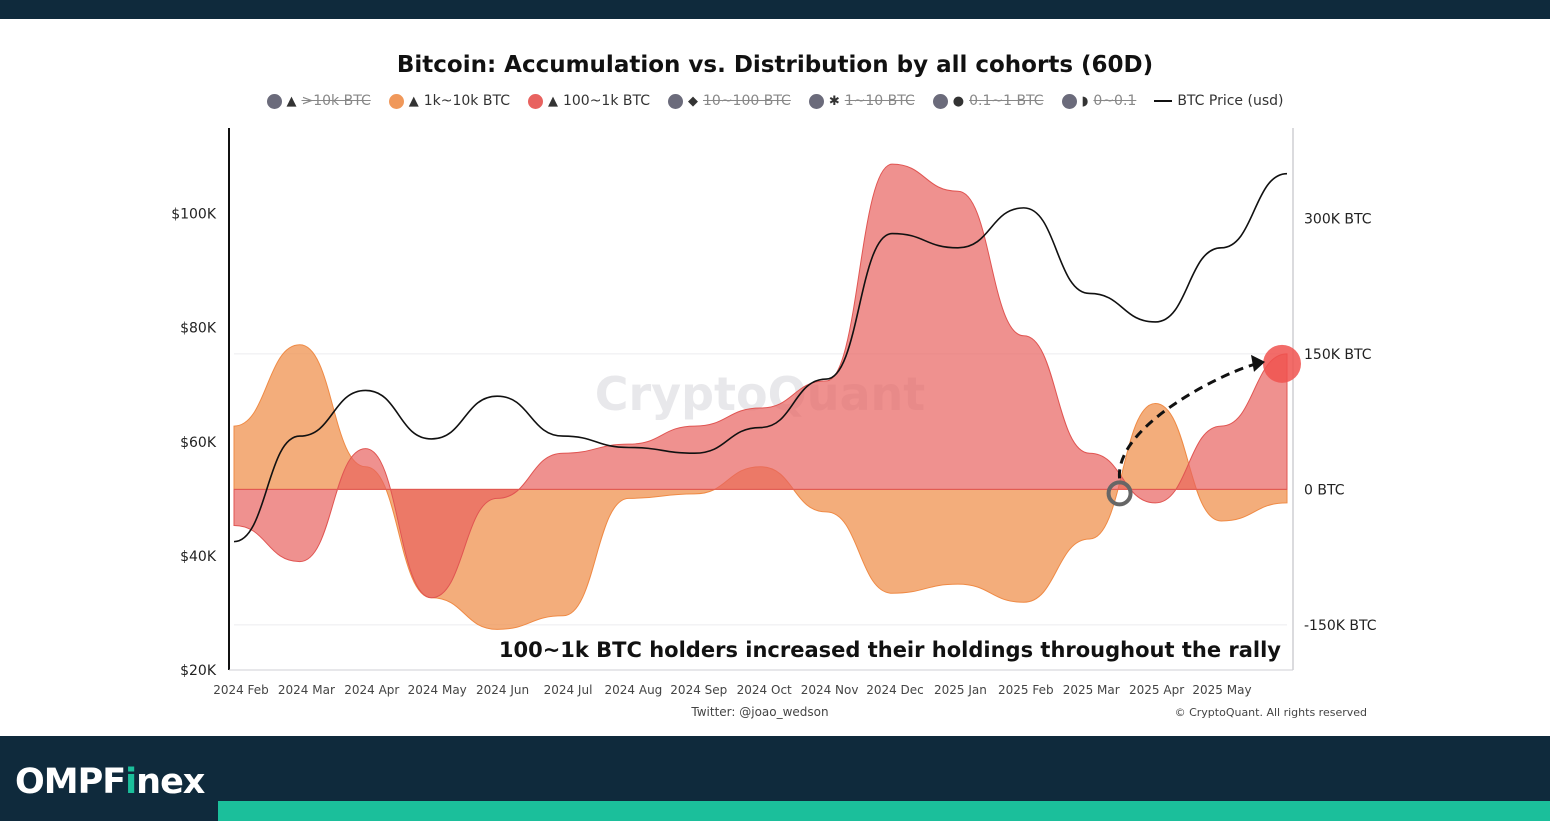  I want to click on legend-line-swatch, so click(1163, 101).